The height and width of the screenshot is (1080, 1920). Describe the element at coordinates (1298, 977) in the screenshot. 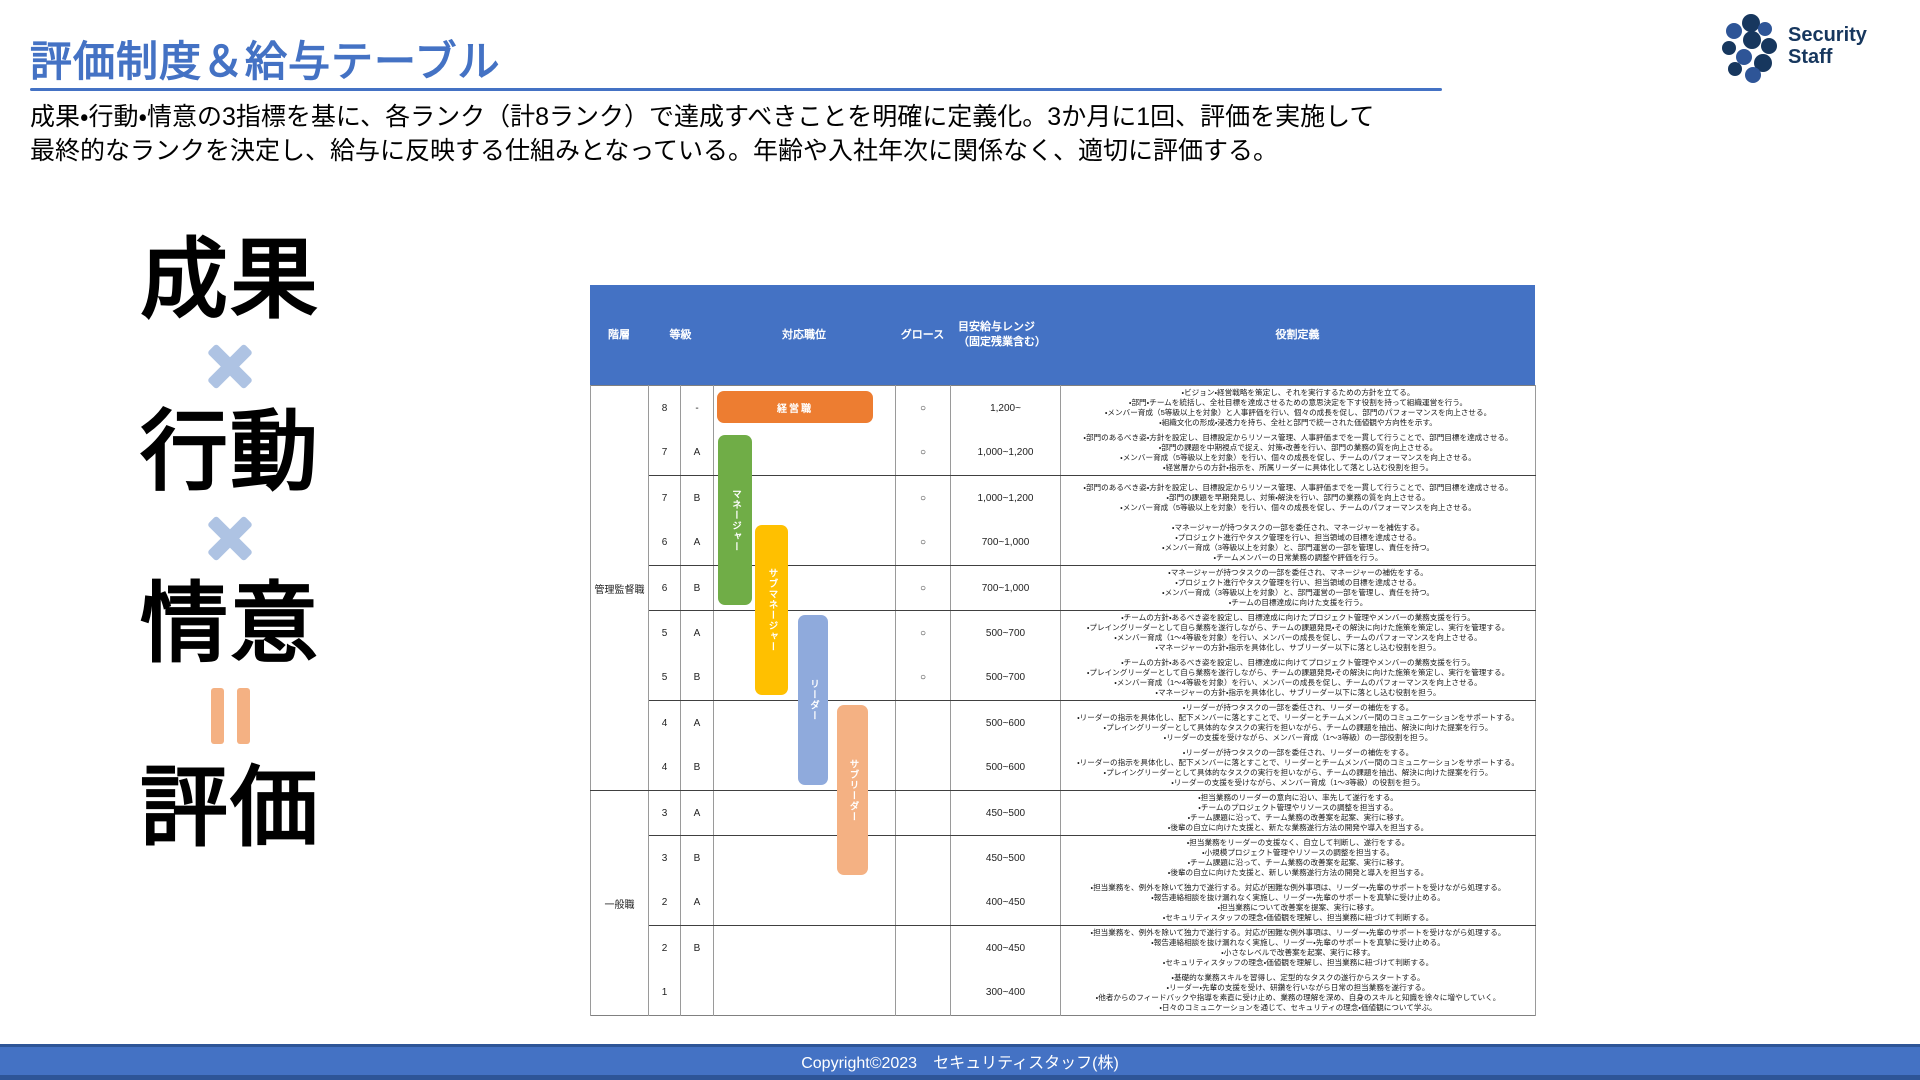

I see `role-definition-line: ・基礎的な業務スキルを習得し、定型的なタスクの遂行からスタートする。` at that location.